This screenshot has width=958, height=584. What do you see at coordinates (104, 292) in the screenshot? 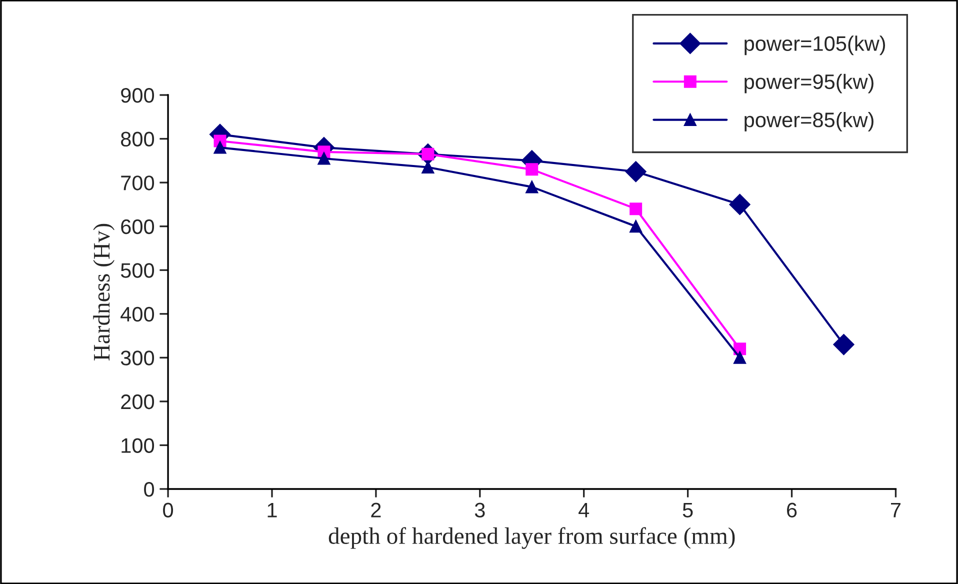
I see `y-axis-title: Hardness (Hv)` at bounding box center [104, 292].